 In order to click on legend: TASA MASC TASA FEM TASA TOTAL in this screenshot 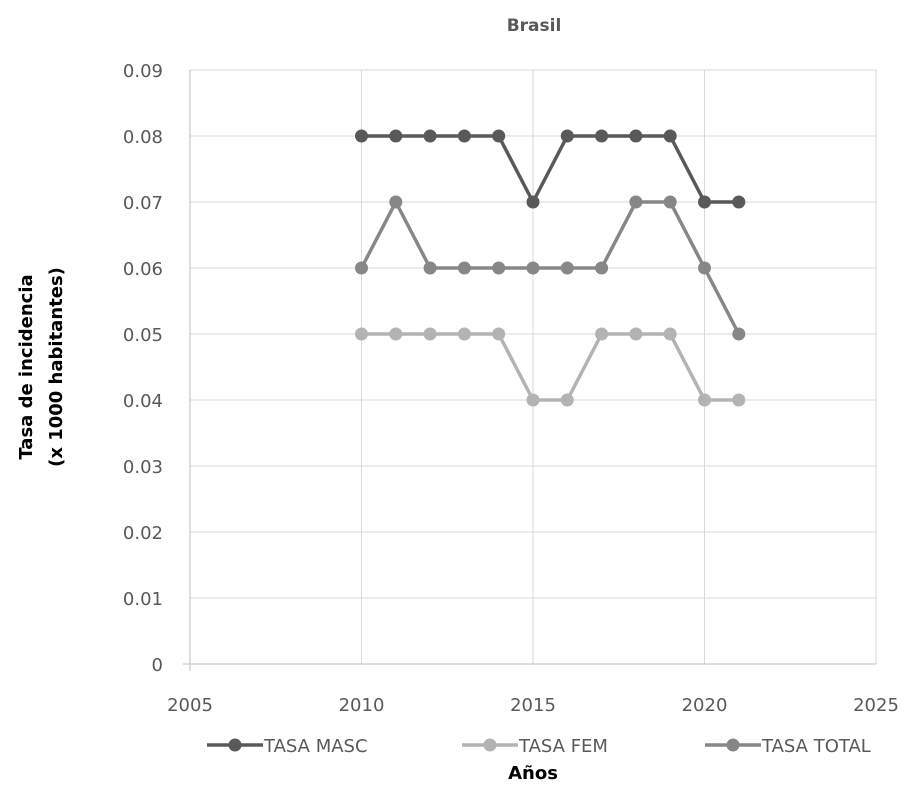, I will do `click(539, 746)`.